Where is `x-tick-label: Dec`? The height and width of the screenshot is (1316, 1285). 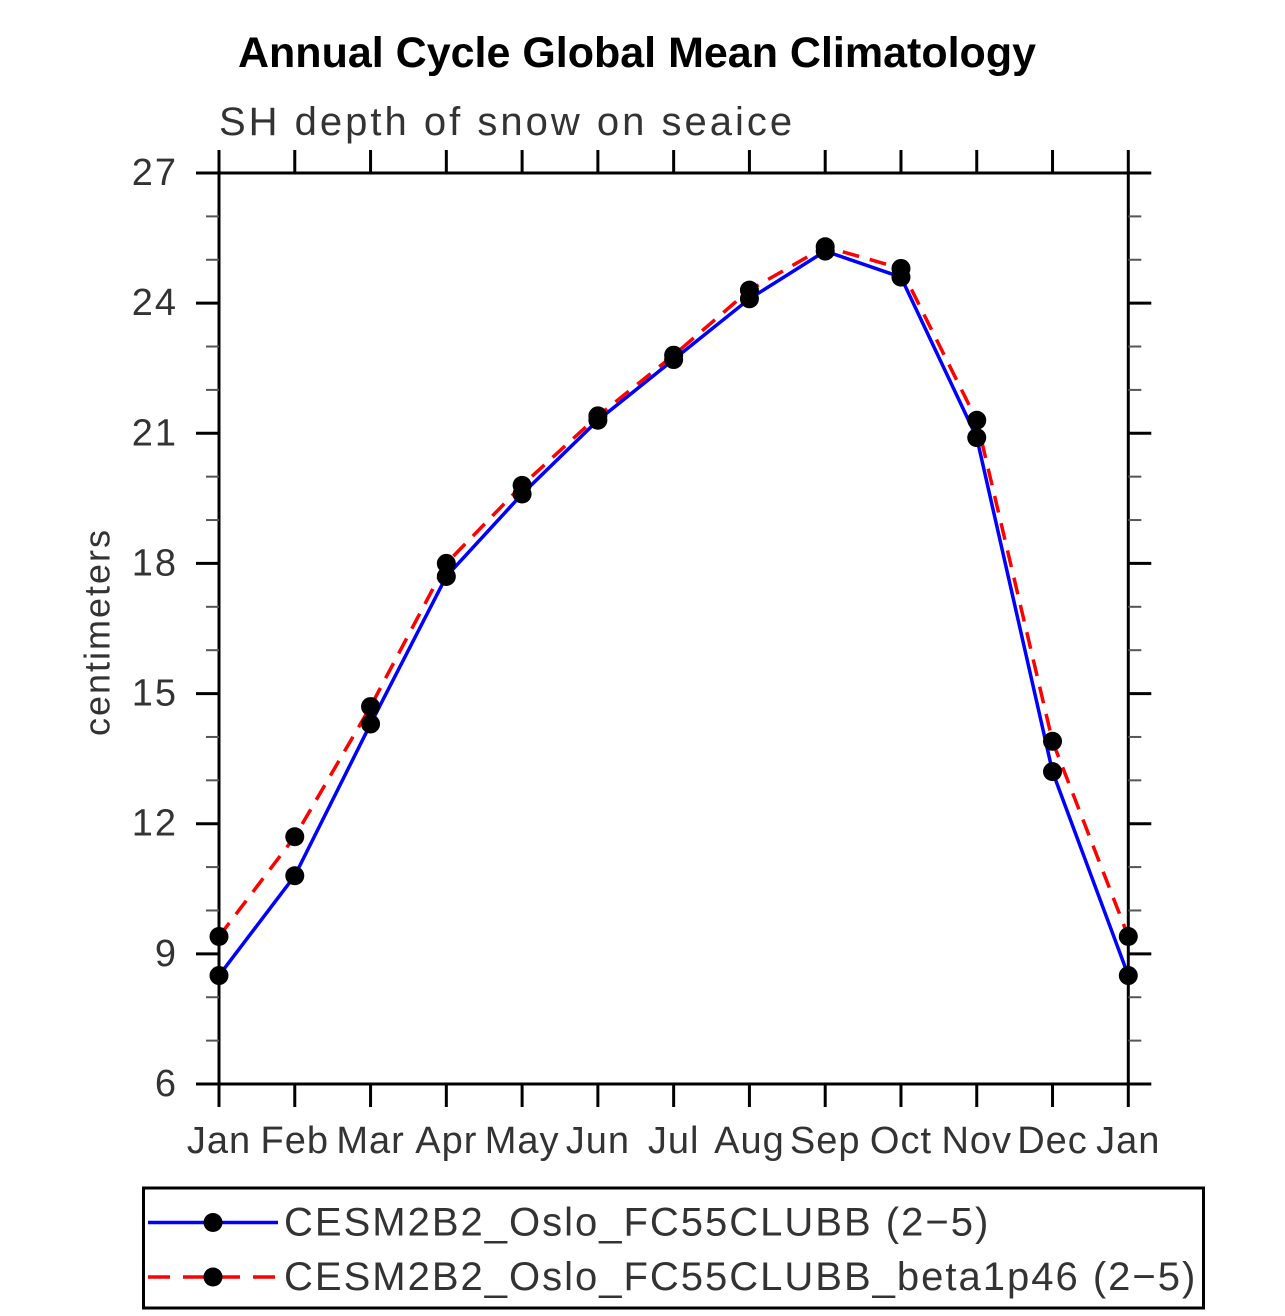 x-tick-label: Dec is located at coordinates (1052, 1141).